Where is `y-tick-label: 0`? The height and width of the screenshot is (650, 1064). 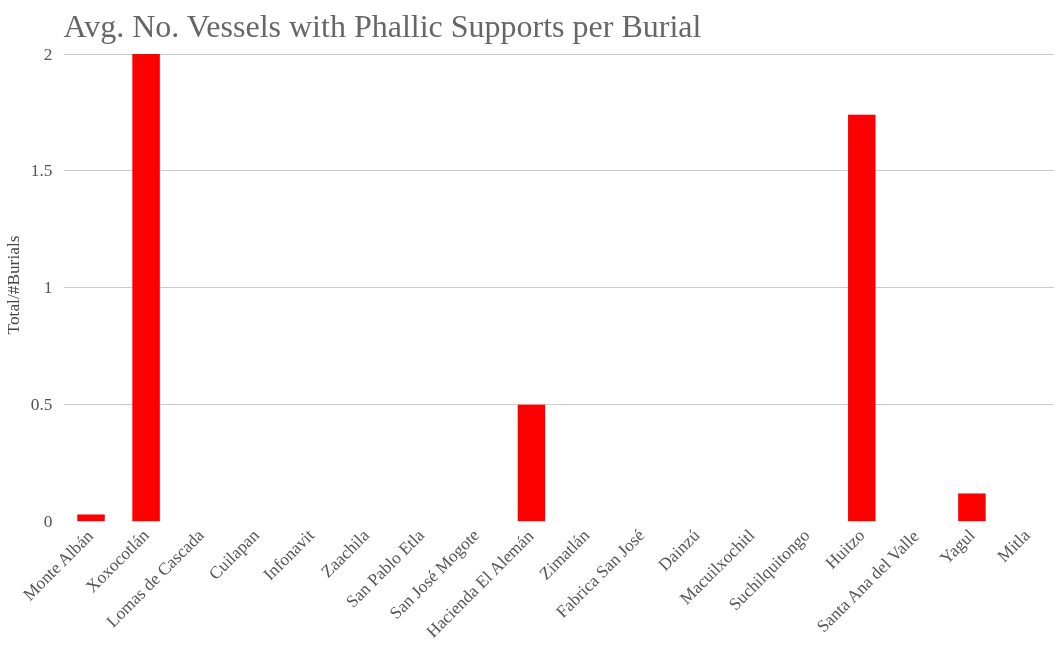
y-tick-label: 0 is located at coordinates (48, 521).